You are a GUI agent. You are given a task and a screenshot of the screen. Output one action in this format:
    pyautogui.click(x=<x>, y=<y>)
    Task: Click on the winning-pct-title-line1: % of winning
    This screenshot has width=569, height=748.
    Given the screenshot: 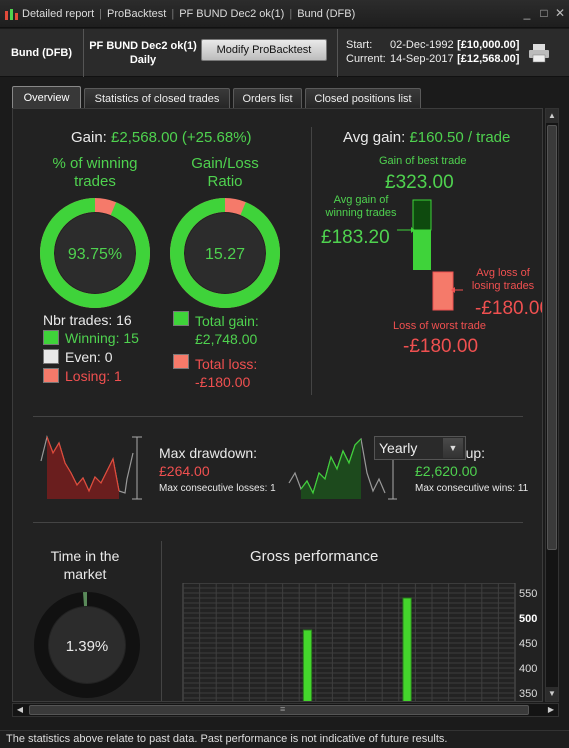 What is the action you would take?
    pyautogui.click(x=95, y=163)
    